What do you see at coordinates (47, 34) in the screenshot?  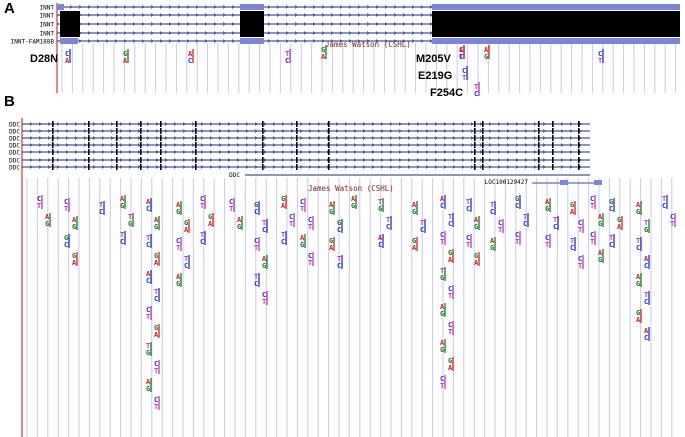 I see `track-name: INNT` at bounding box center [47, 34].